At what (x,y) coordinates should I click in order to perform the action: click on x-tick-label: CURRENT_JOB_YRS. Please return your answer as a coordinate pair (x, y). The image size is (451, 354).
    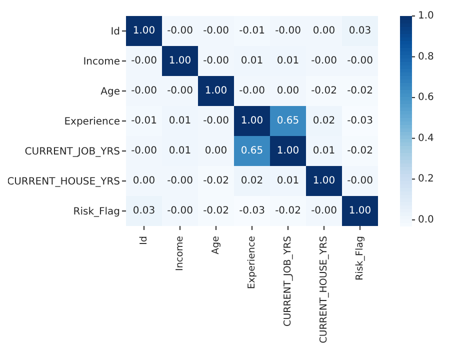
    Looking at the image, I should click on (288, 281).